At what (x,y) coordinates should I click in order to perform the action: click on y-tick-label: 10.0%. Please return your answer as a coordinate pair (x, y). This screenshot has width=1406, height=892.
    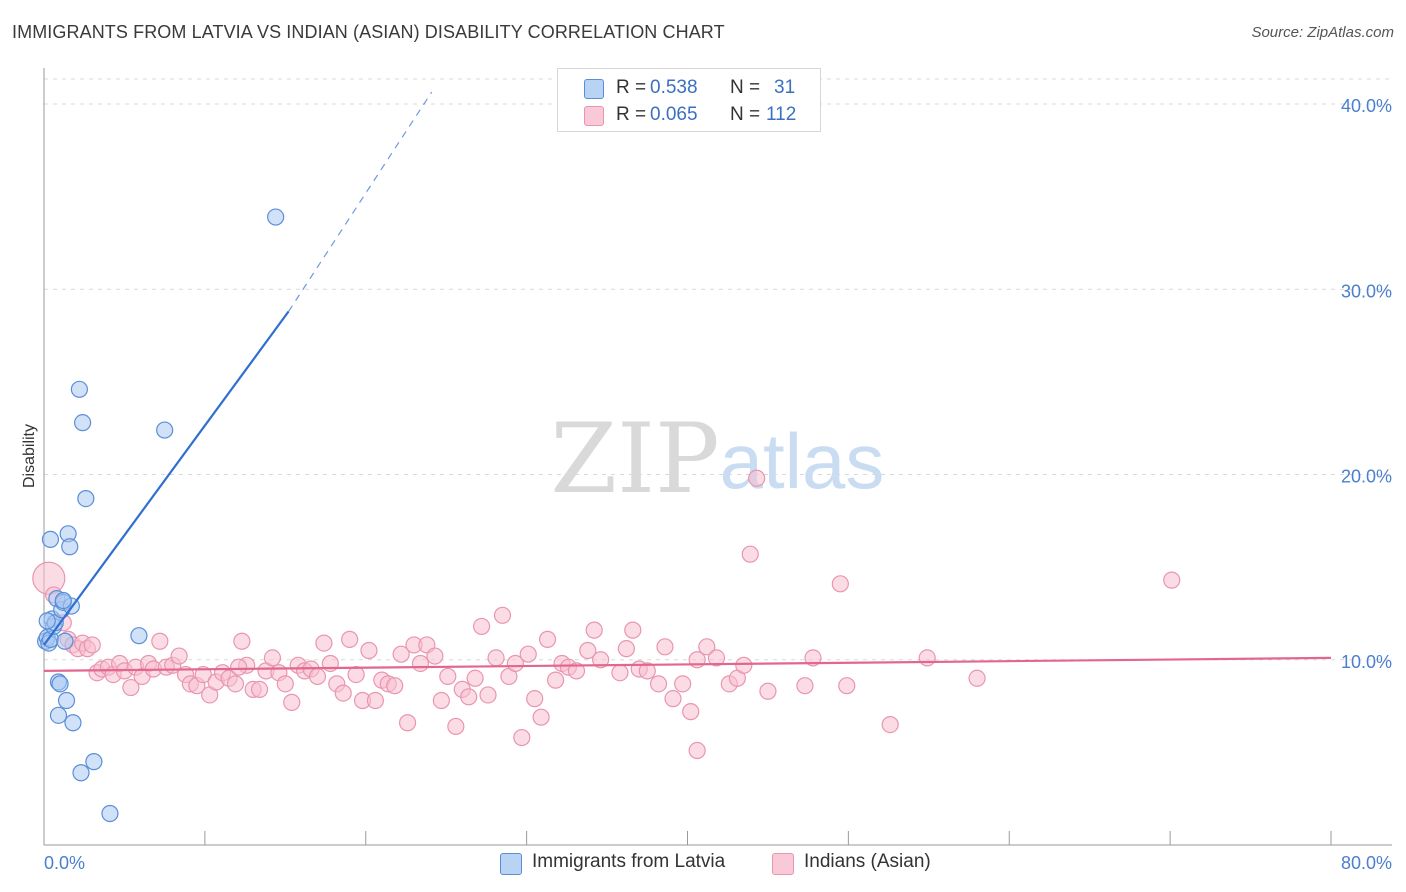
    Looking at the image, I should click on (1366, 662).